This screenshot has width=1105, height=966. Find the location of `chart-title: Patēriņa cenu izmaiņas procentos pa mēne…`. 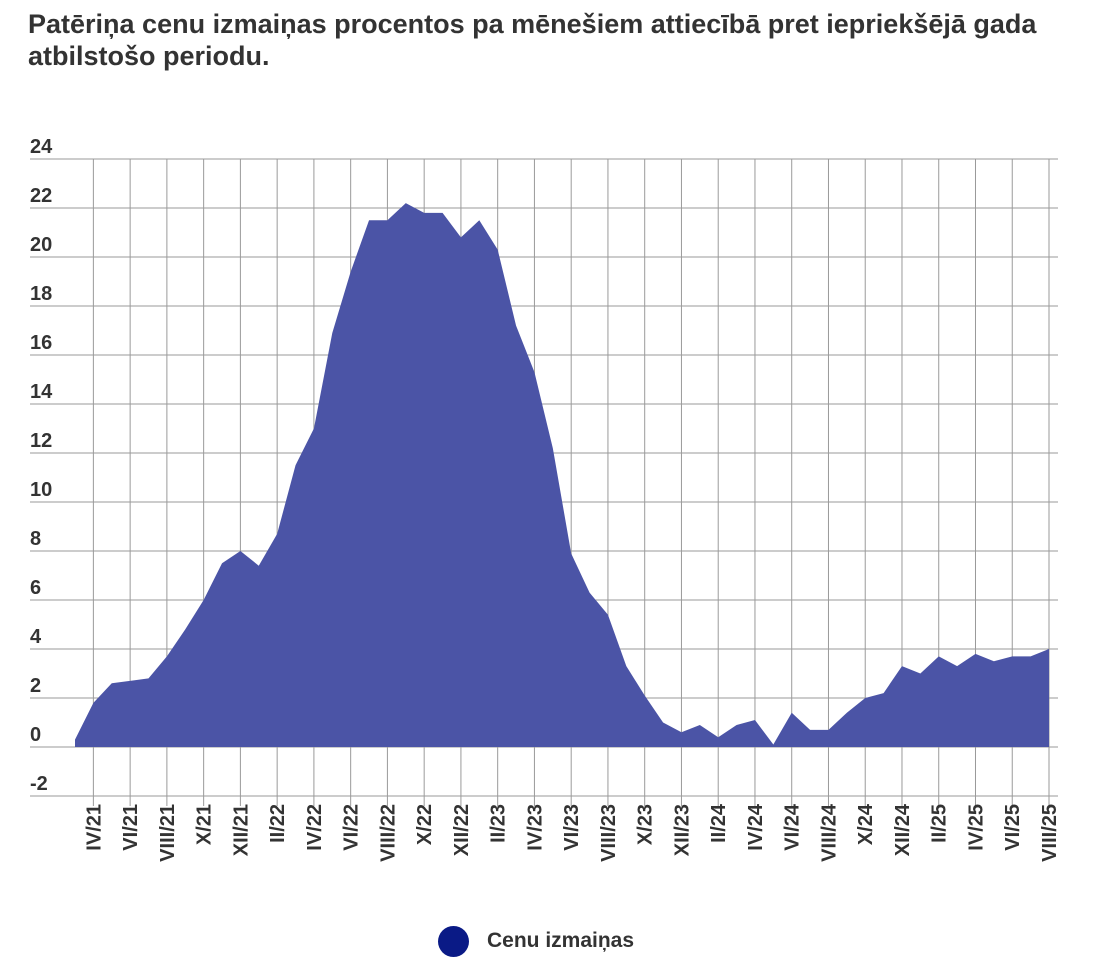

chart-title: Patēriņa cenu izmaiņas procentos pa mēne… is located at coordinates (532, 40).